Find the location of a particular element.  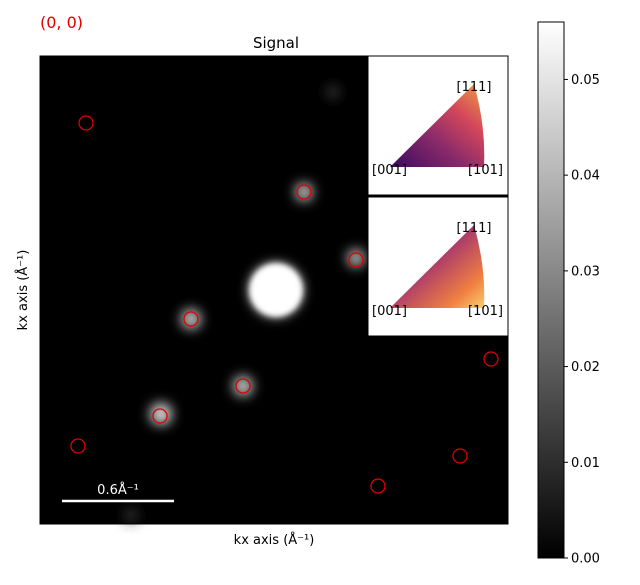

colorbar-tick-label: 0.05 is located at coordinates (585, 80).